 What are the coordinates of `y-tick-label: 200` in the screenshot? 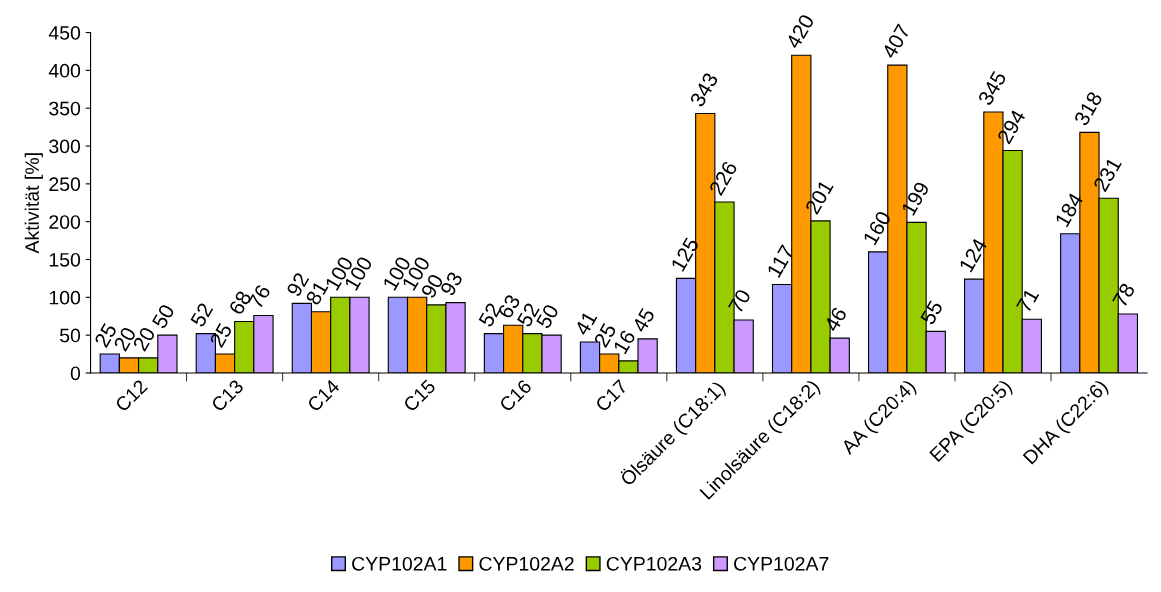 It's located at (65, 222).